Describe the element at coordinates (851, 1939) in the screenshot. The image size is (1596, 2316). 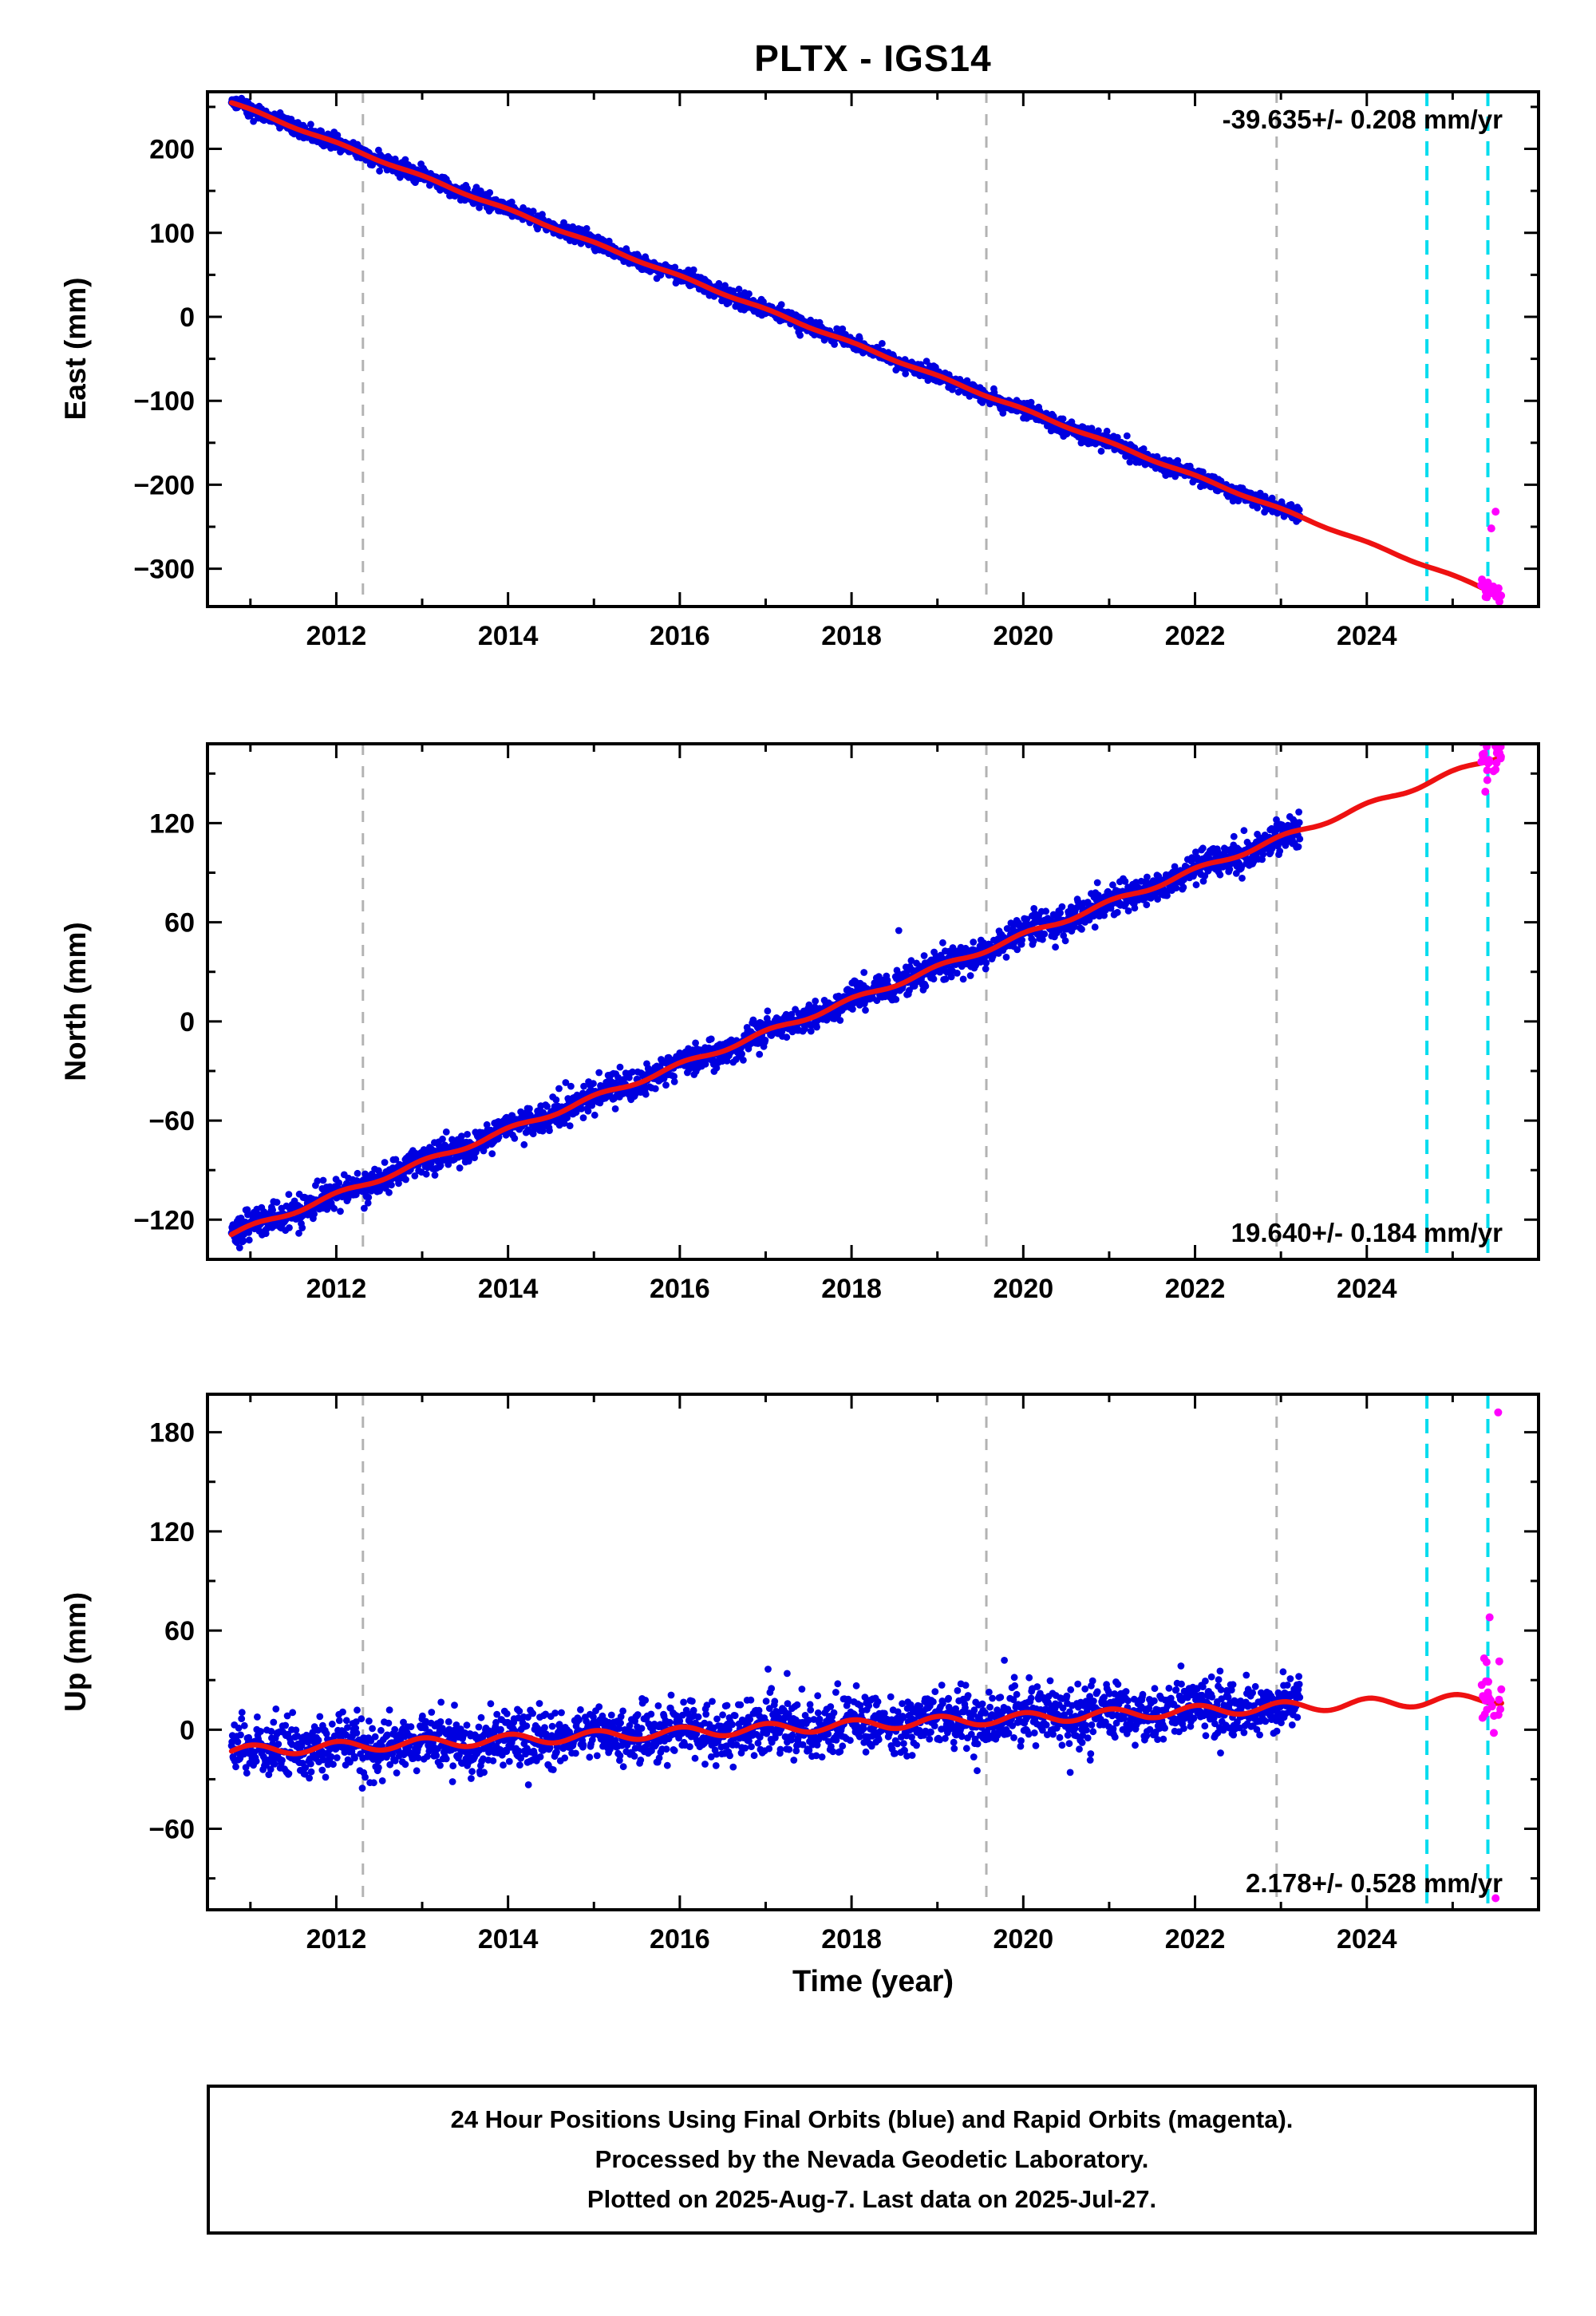
I see `up-x-tick-labels: 2012 2014 2016 2018 2020 2022 2024` at that location.